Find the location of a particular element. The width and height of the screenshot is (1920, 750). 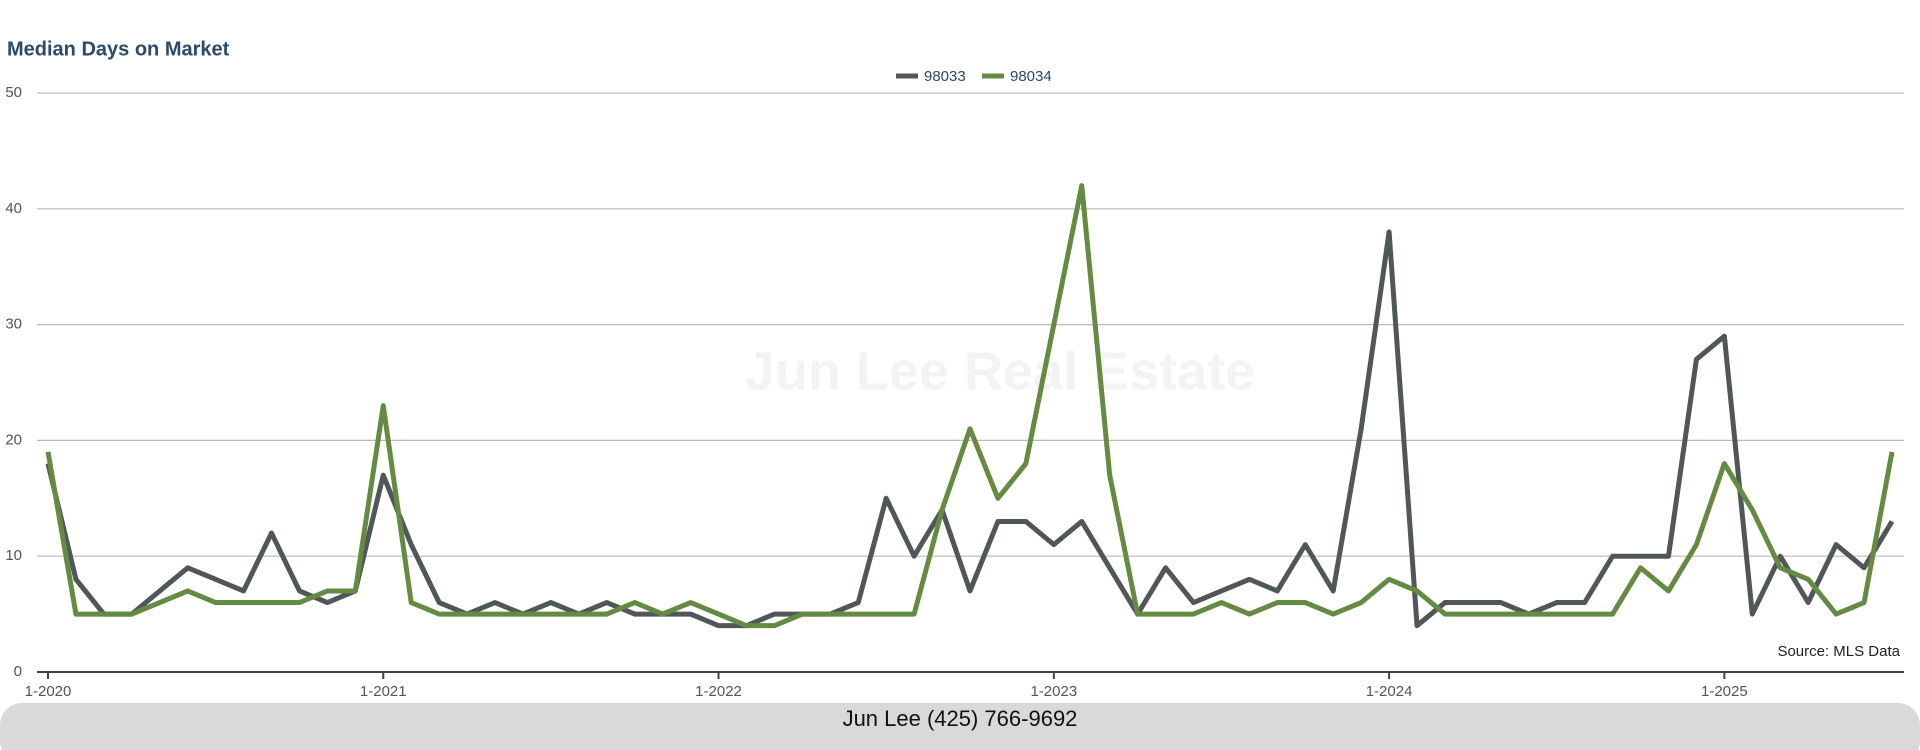

source-note: Source: MLS Data is located at coordinates (1838, 651).